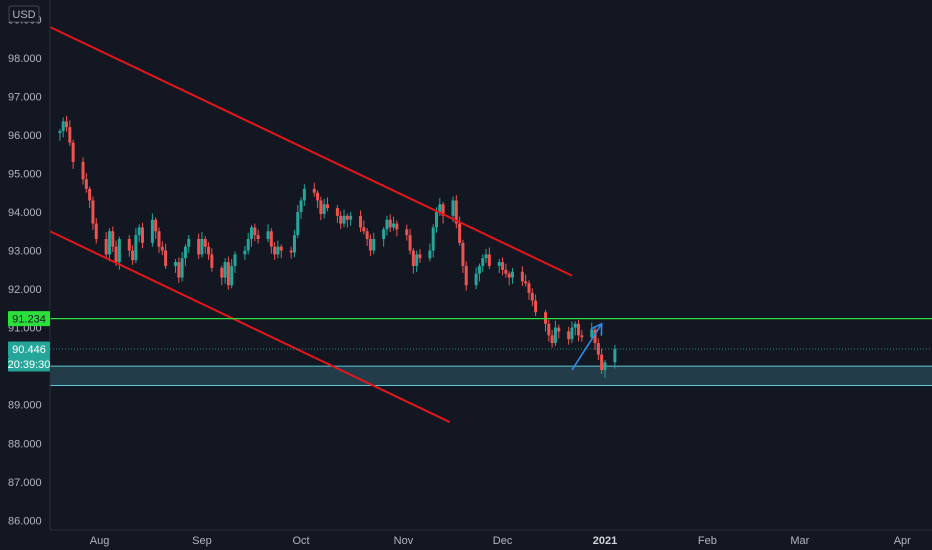  I want to click on y-tick-label: 89.000, so click(25, 406).